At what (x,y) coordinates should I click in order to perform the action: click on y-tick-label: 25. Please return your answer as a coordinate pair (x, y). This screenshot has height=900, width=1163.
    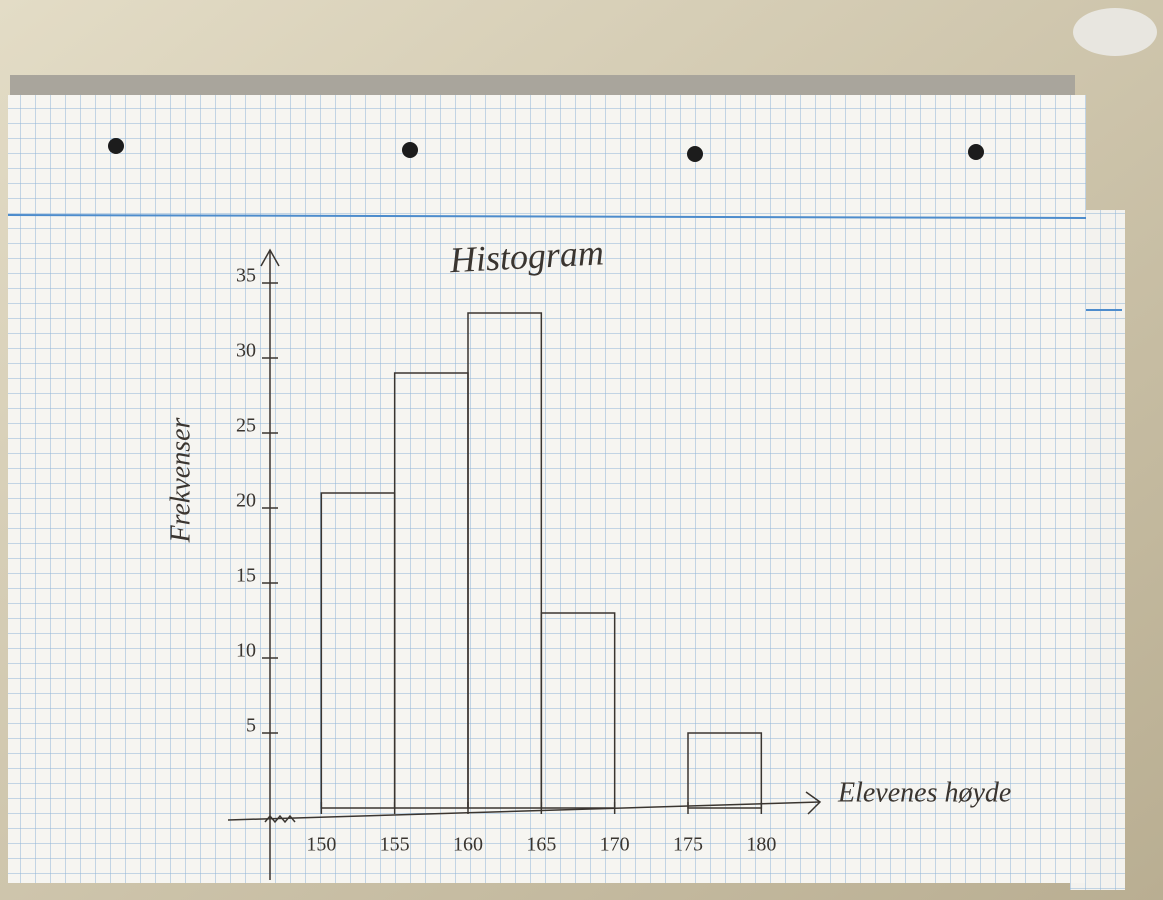
    Looking at the image, I should click on (246, 426).